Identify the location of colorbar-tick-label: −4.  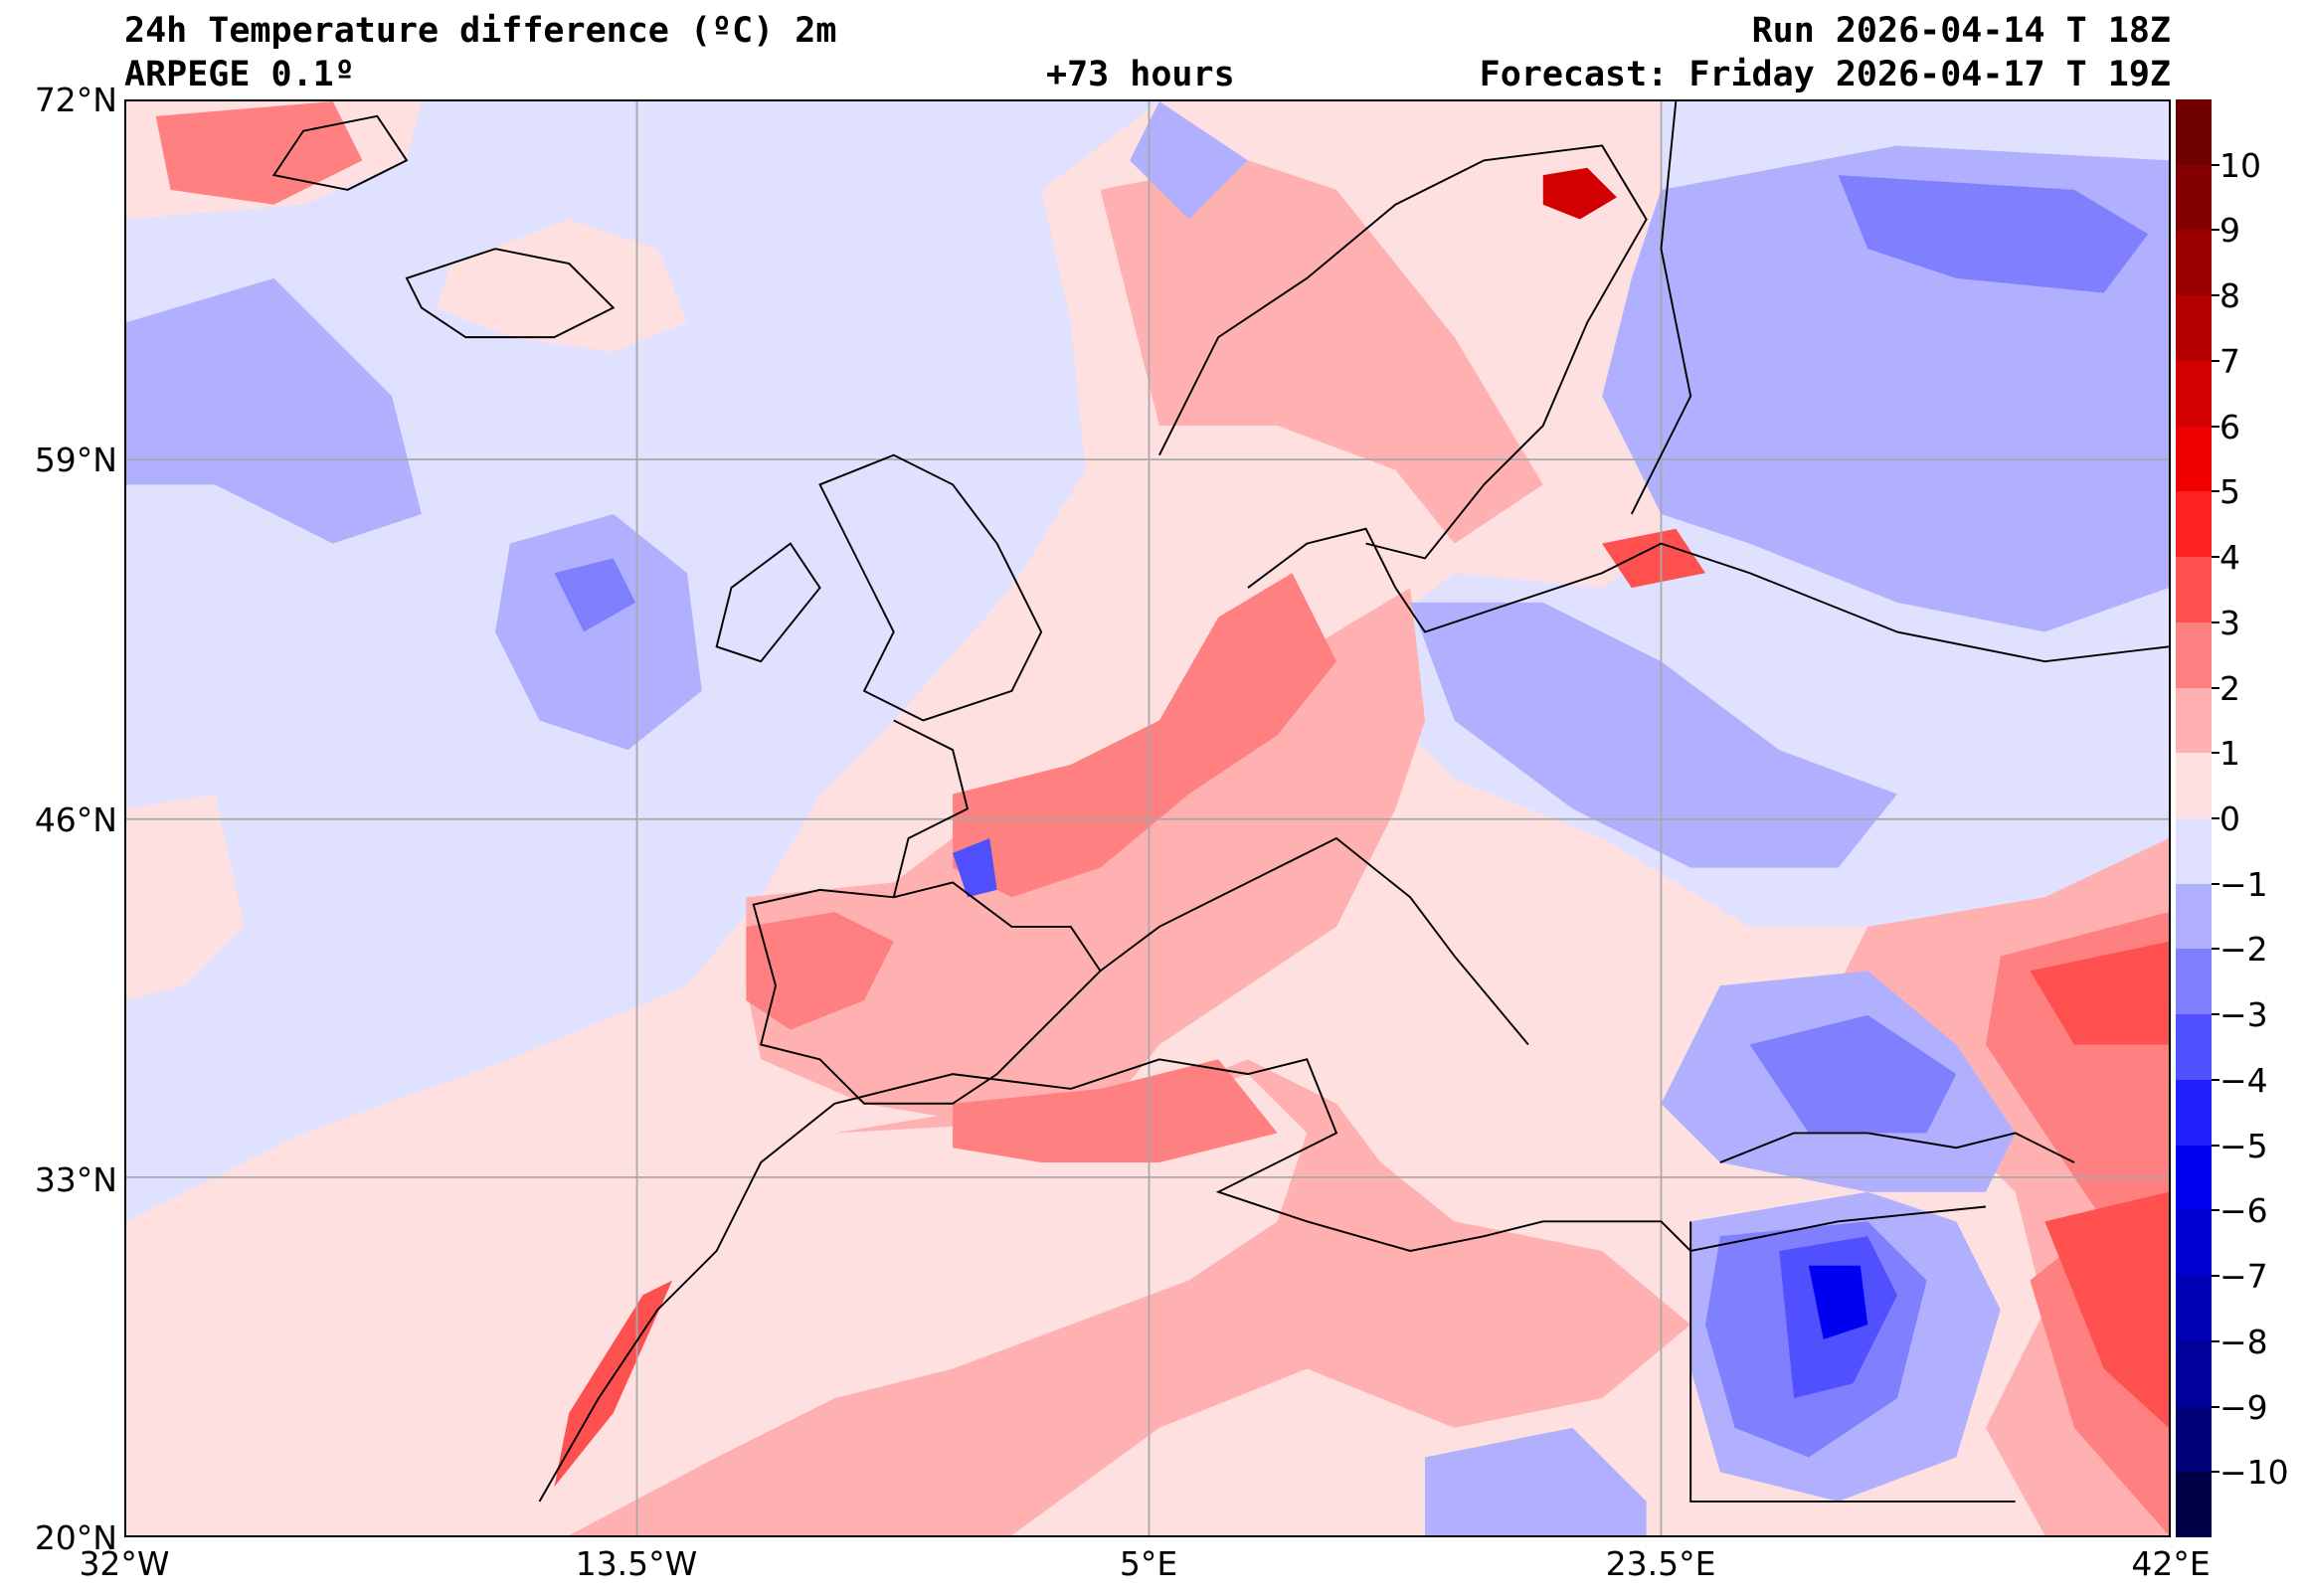
(2243, 1080).